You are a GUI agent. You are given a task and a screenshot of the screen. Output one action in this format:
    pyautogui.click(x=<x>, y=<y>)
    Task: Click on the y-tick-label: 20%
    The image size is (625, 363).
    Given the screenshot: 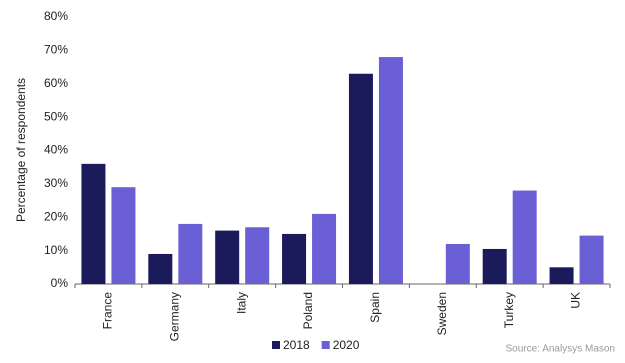 What is the action you would take?
    pyautogui.click(x=56, y=216)
    